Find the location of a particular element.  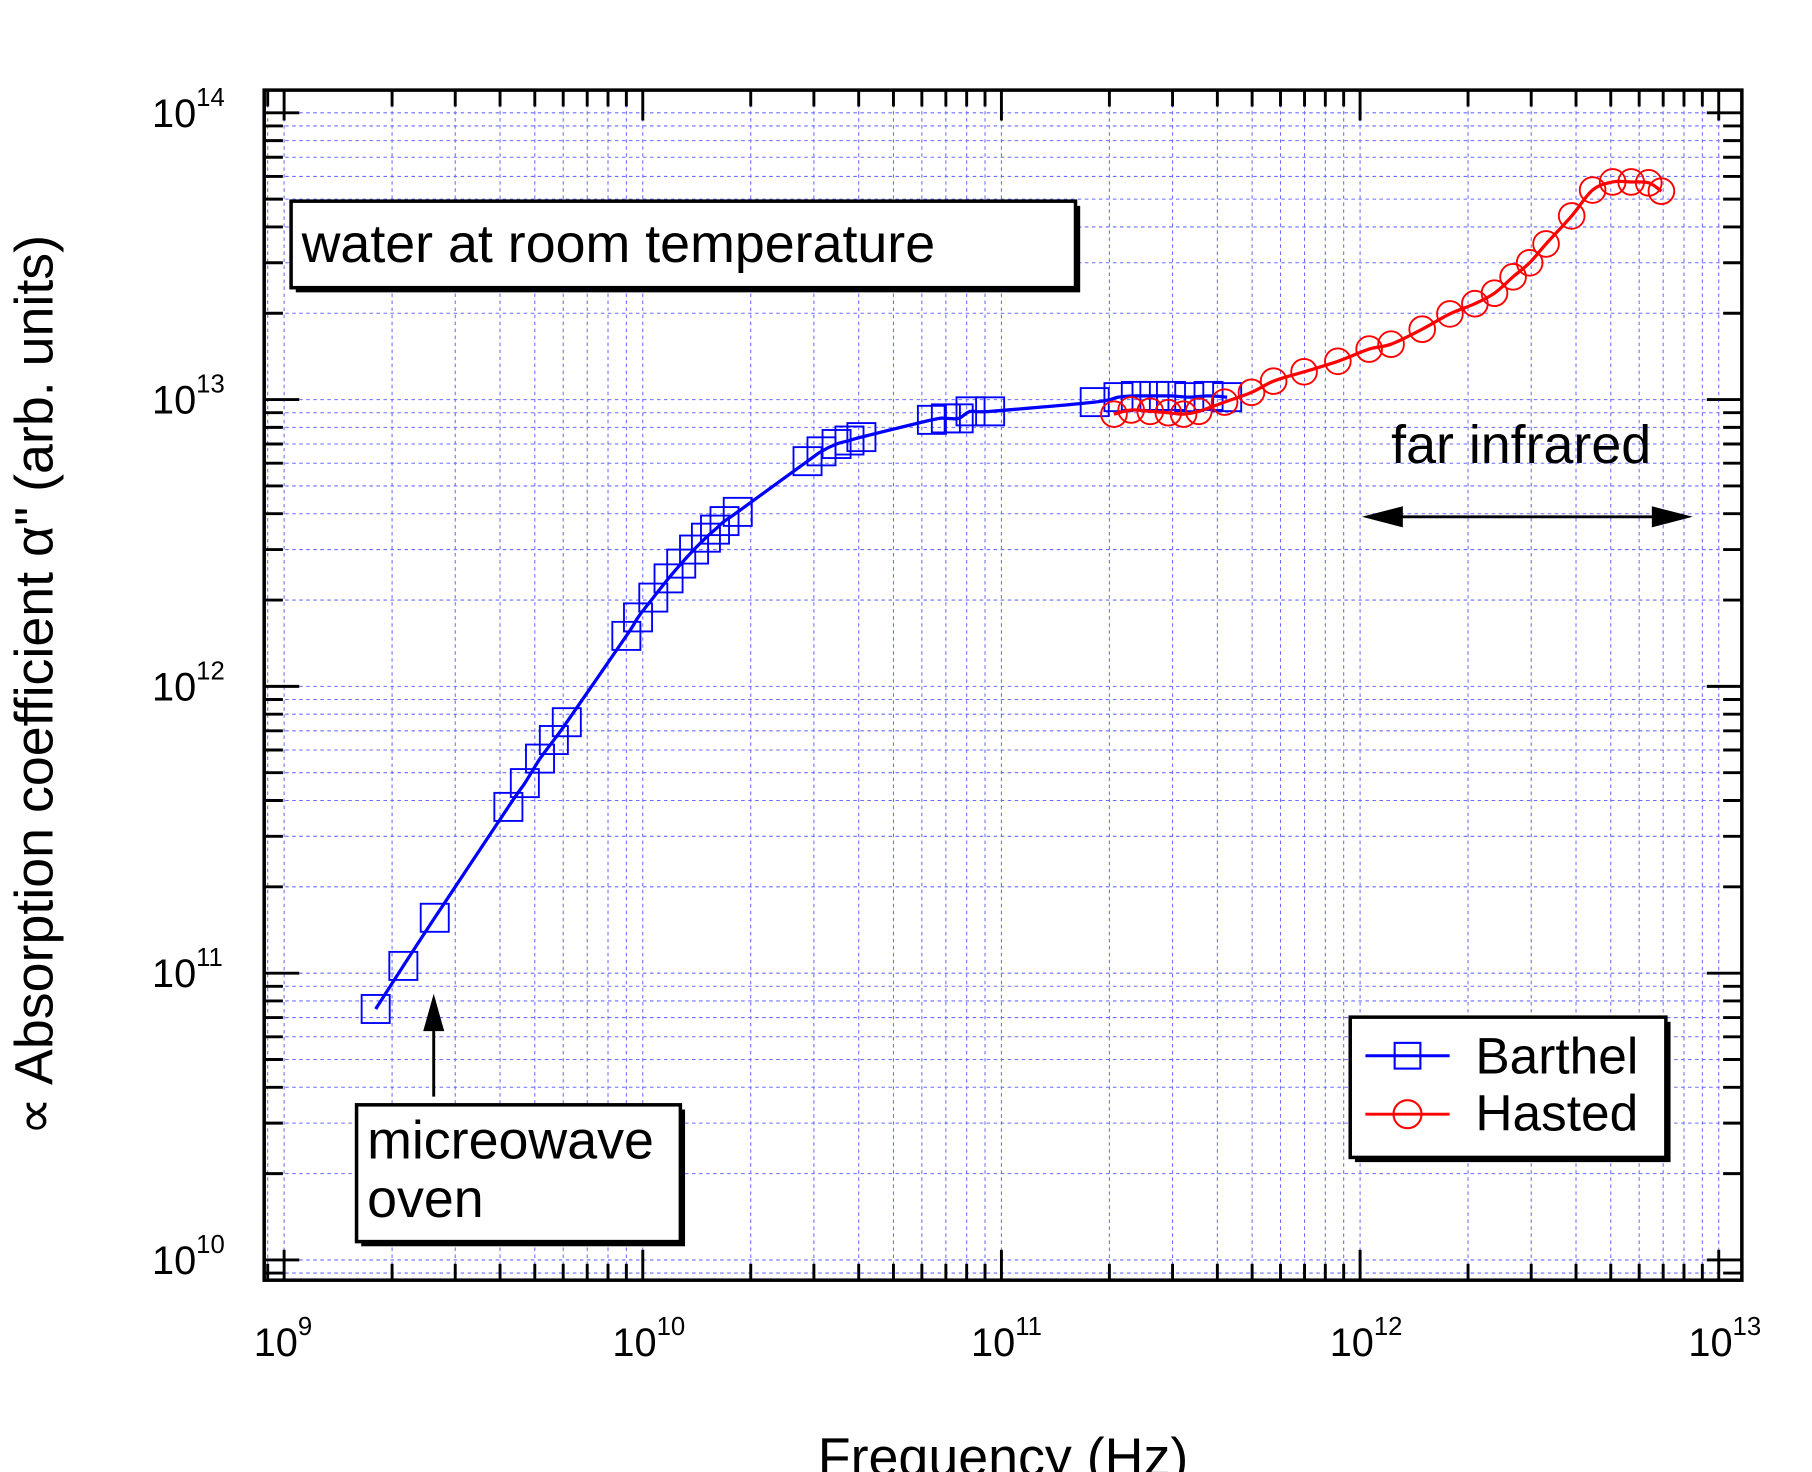

x-tick-label: 109 is located at coordinates (283, 1339).